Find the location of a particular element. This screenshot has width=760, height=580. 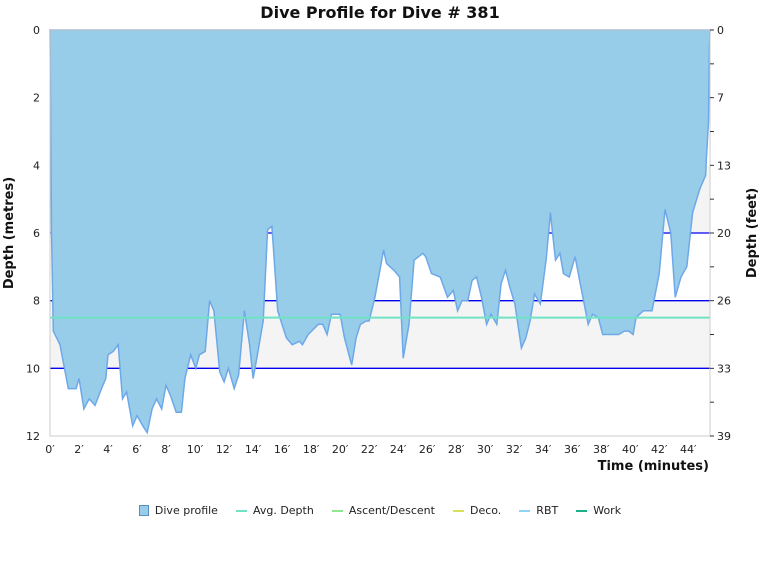

x-tick-label: 10′ is located at coordinates (195, 449).